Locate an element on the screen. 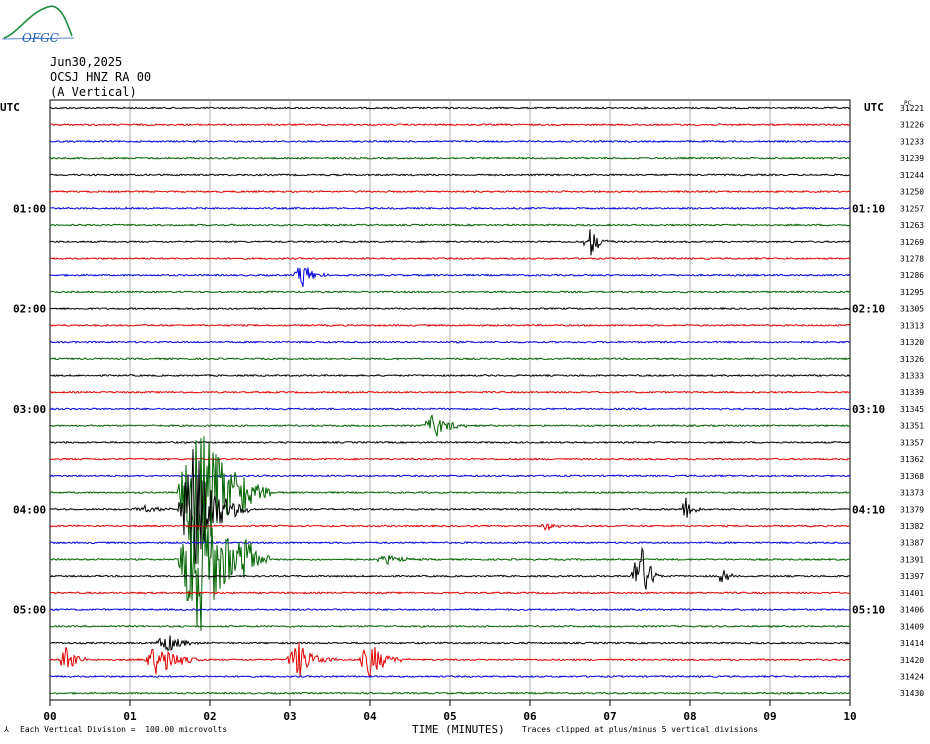  row-value: 31250 is located at coordinates (912, 192).